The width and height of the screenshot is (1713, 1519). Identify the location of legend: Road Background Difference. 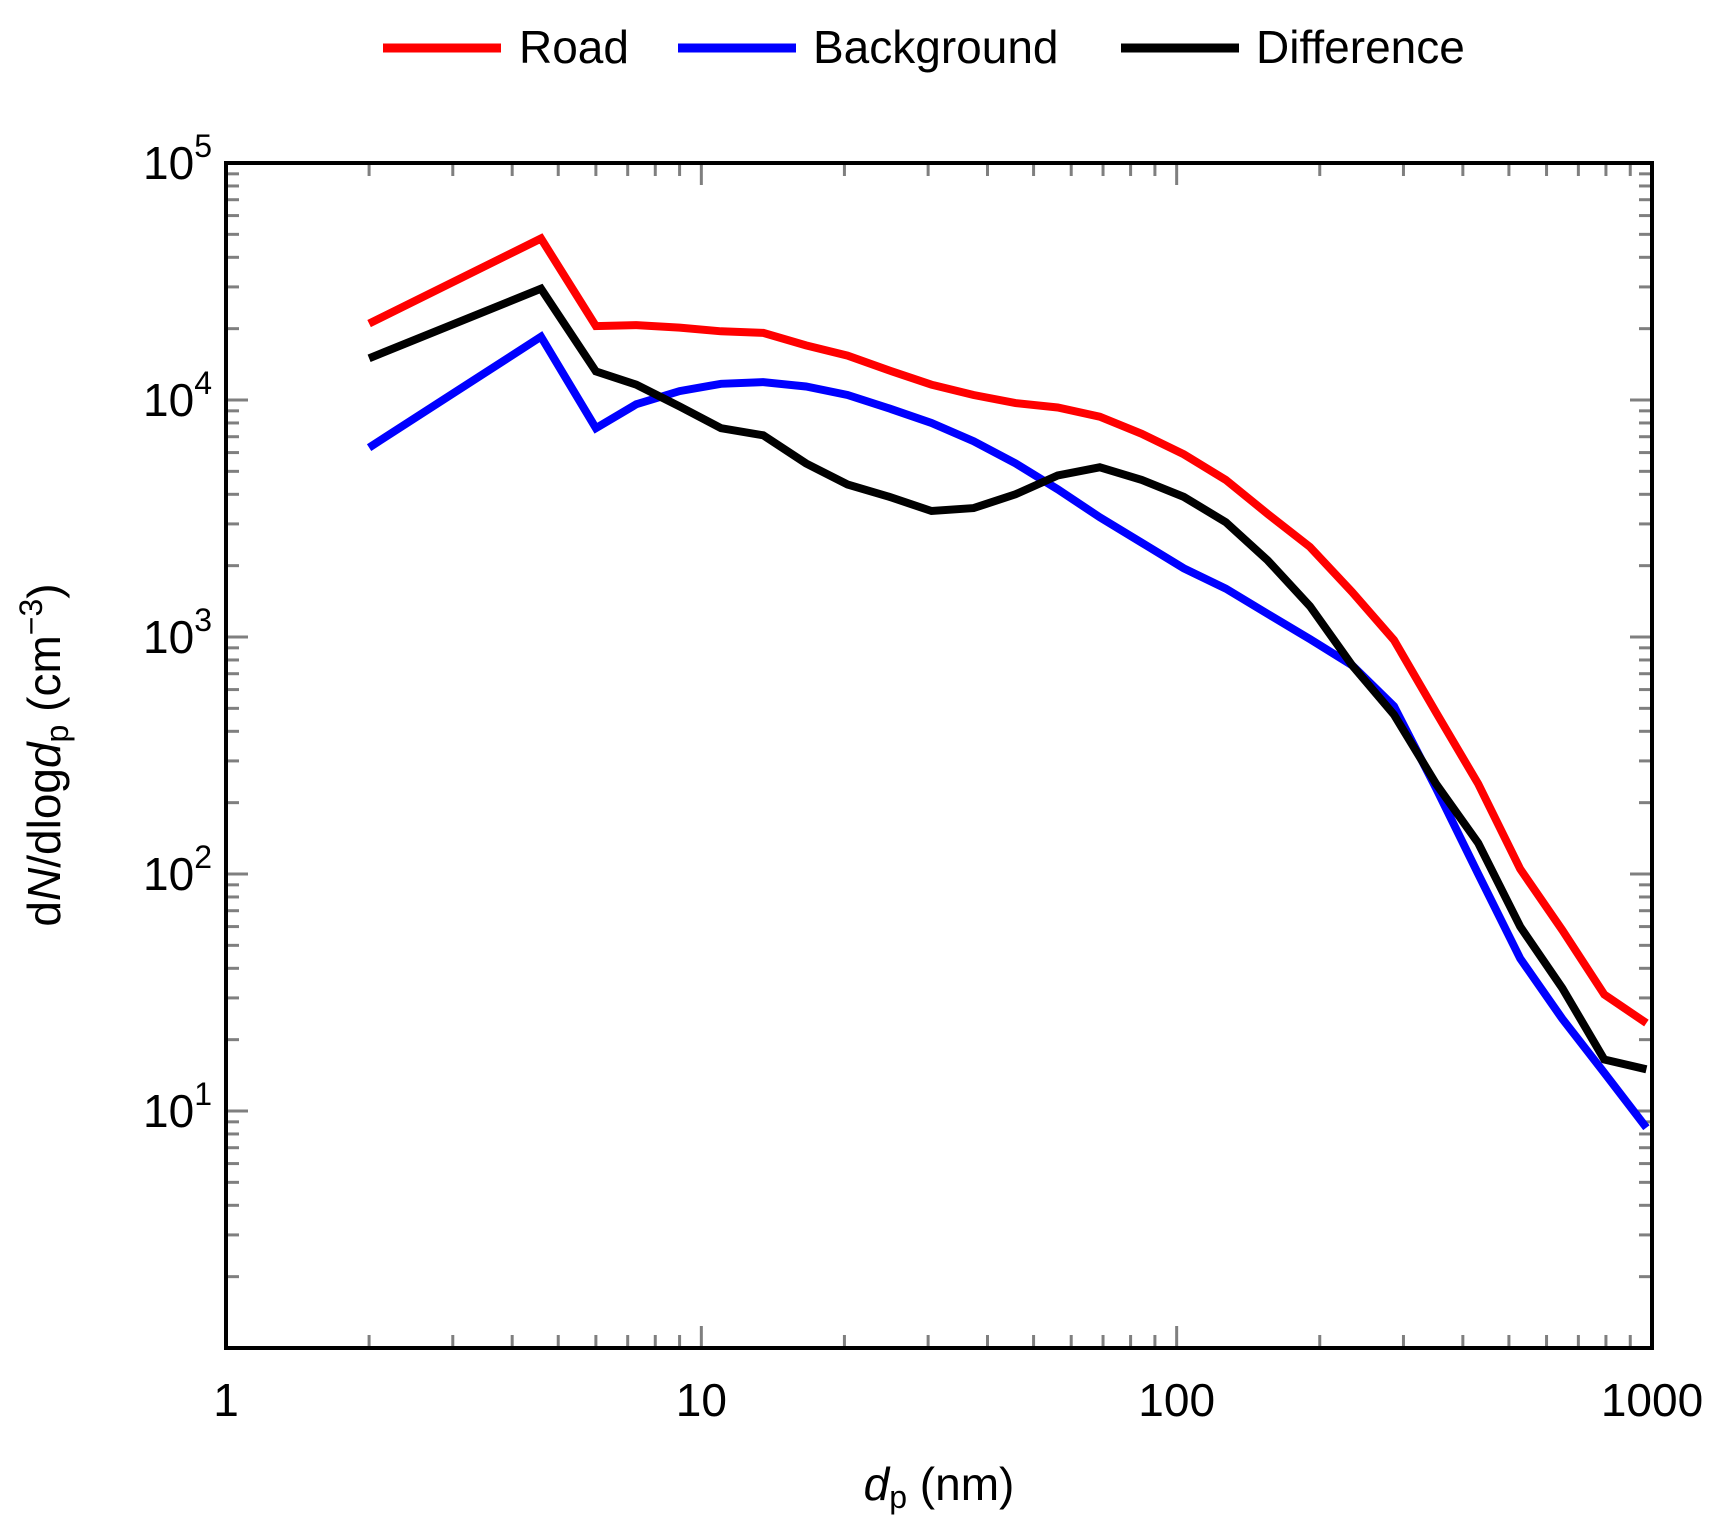
(924, 47).